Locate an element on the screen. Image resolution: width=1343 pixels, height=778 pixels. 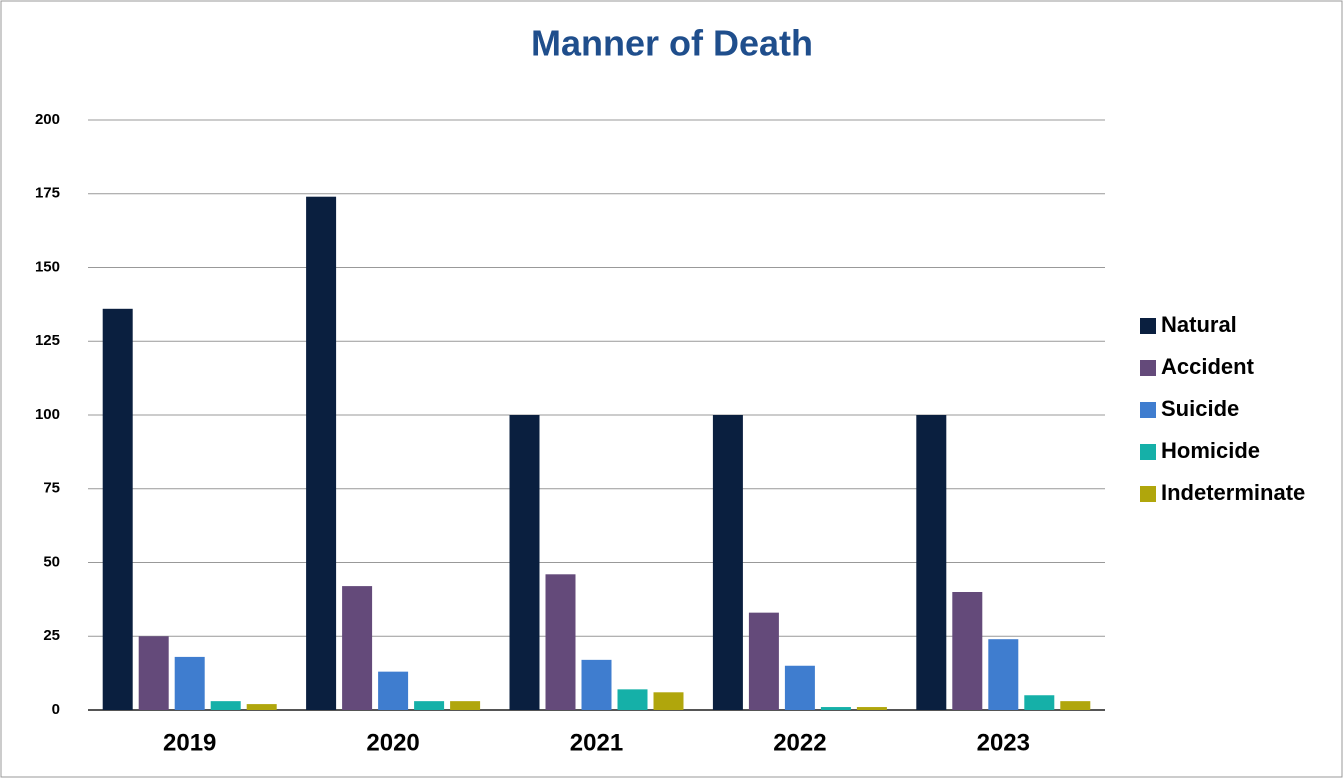
x-tick-label: 2023 is located at coordinates (1003, 742).